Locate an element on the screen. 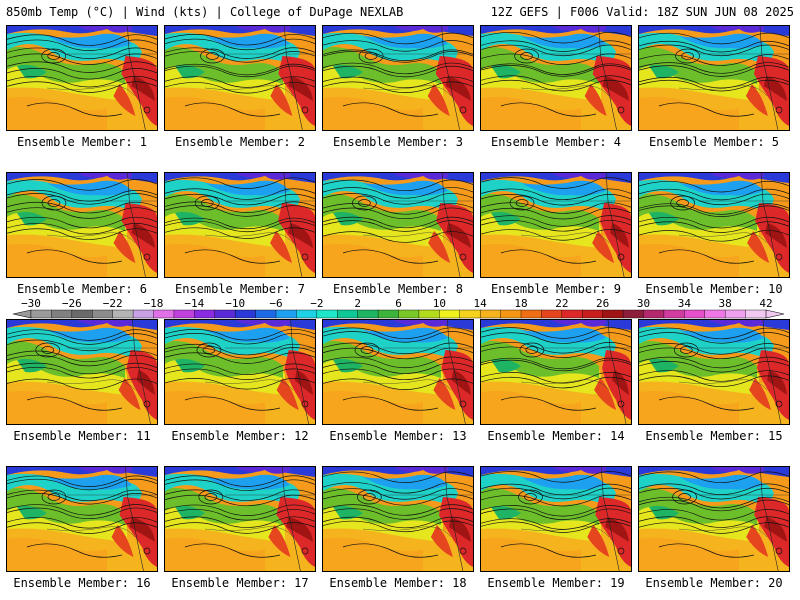 The width and height of the screenshot is (800, 600). colorbar-tick-label: 30 is located at coordinates (643, 304).